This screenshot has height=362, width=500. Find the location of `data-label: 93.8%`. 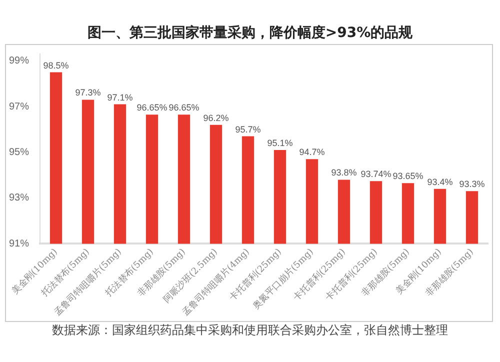

data-label: 93.8% is located at coordinates (344, 173).